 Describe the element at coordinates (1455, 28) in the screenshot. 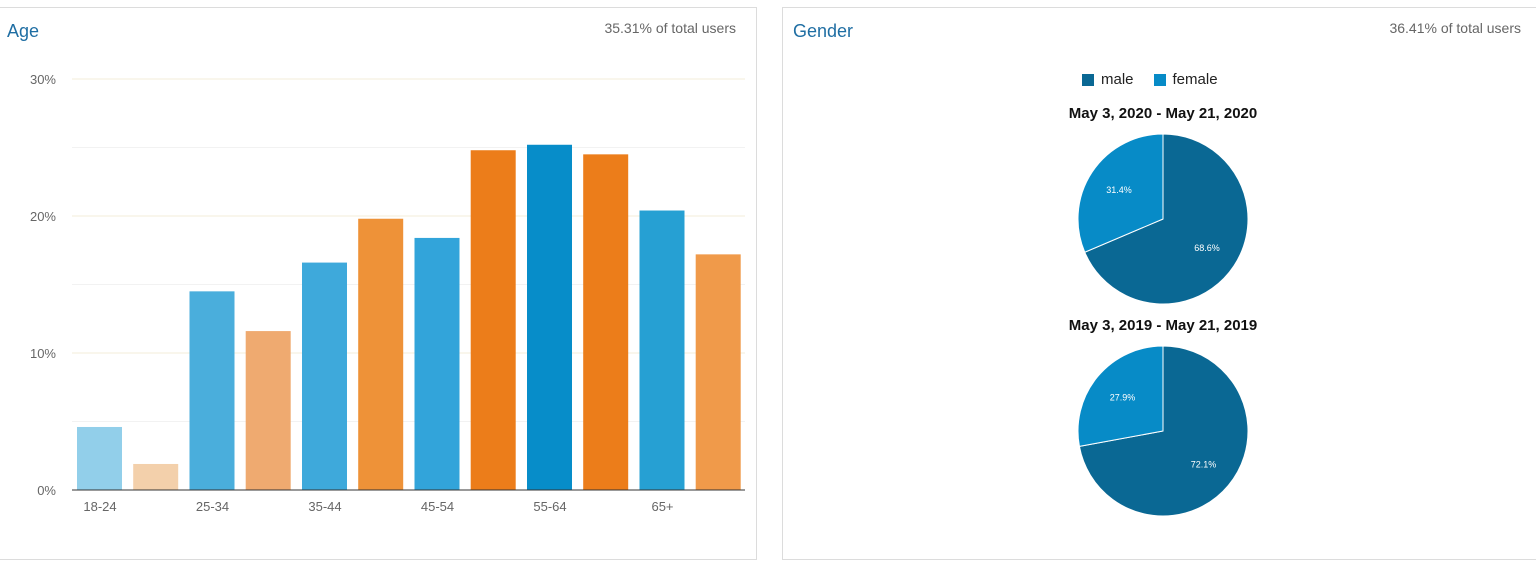

I see `gender-total-users-share: 36.41% of total users` at that location.